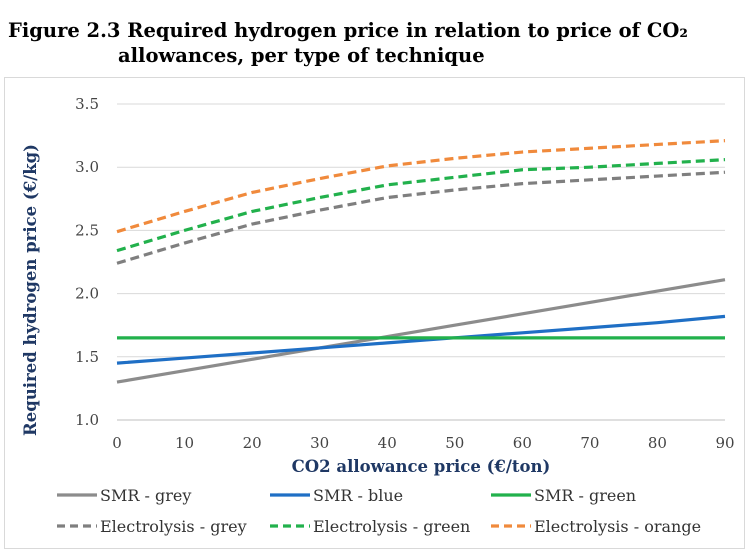 The width and height of the screenshot is (749, 551). I want to click on x-tick-label: 40, so click(387, 443).